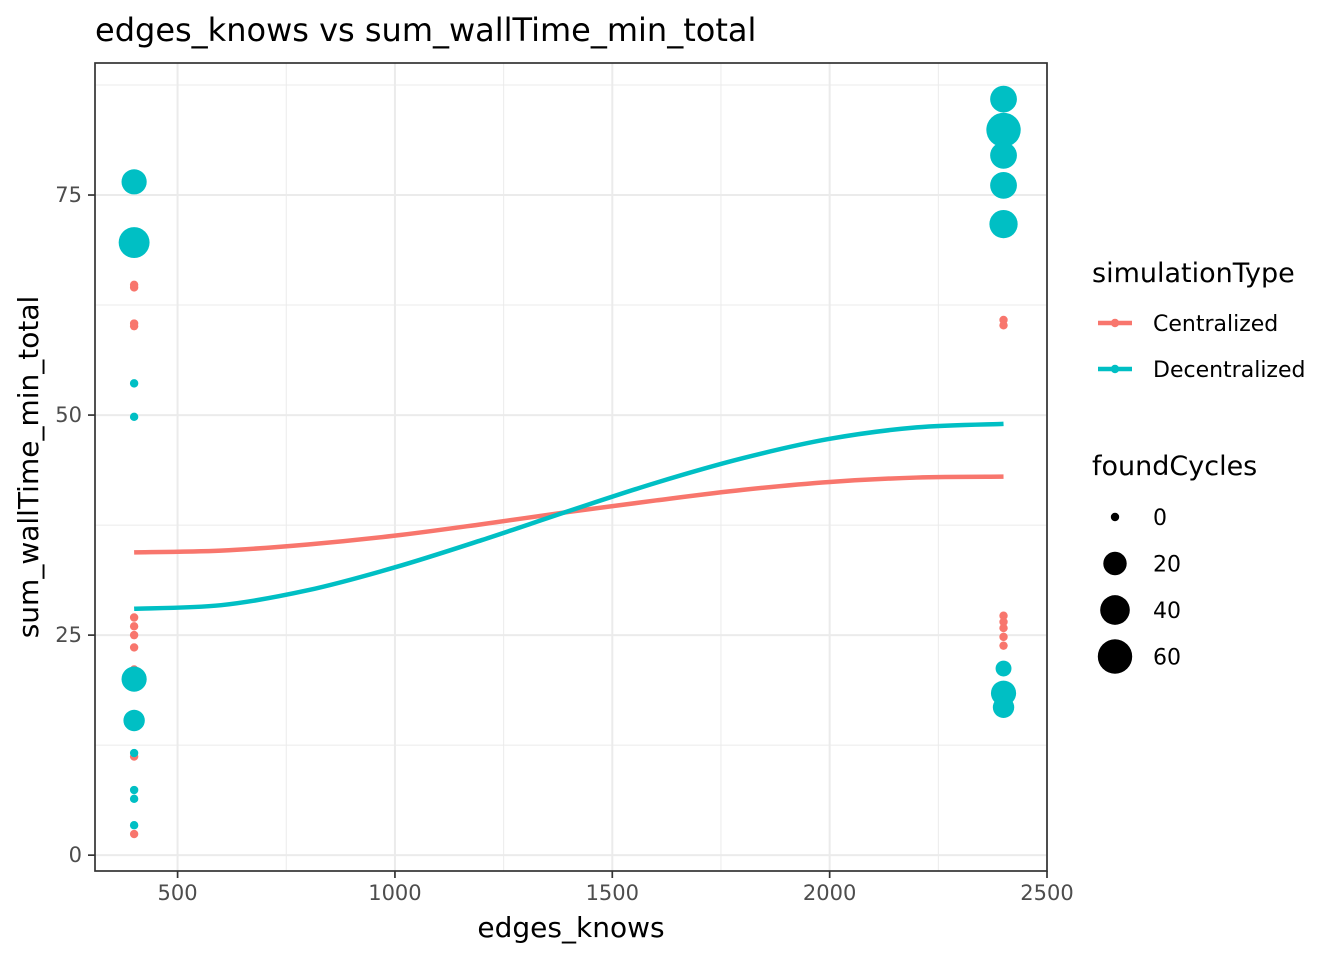  I want to click on smooth-line-decentralized, so click(569, 516).